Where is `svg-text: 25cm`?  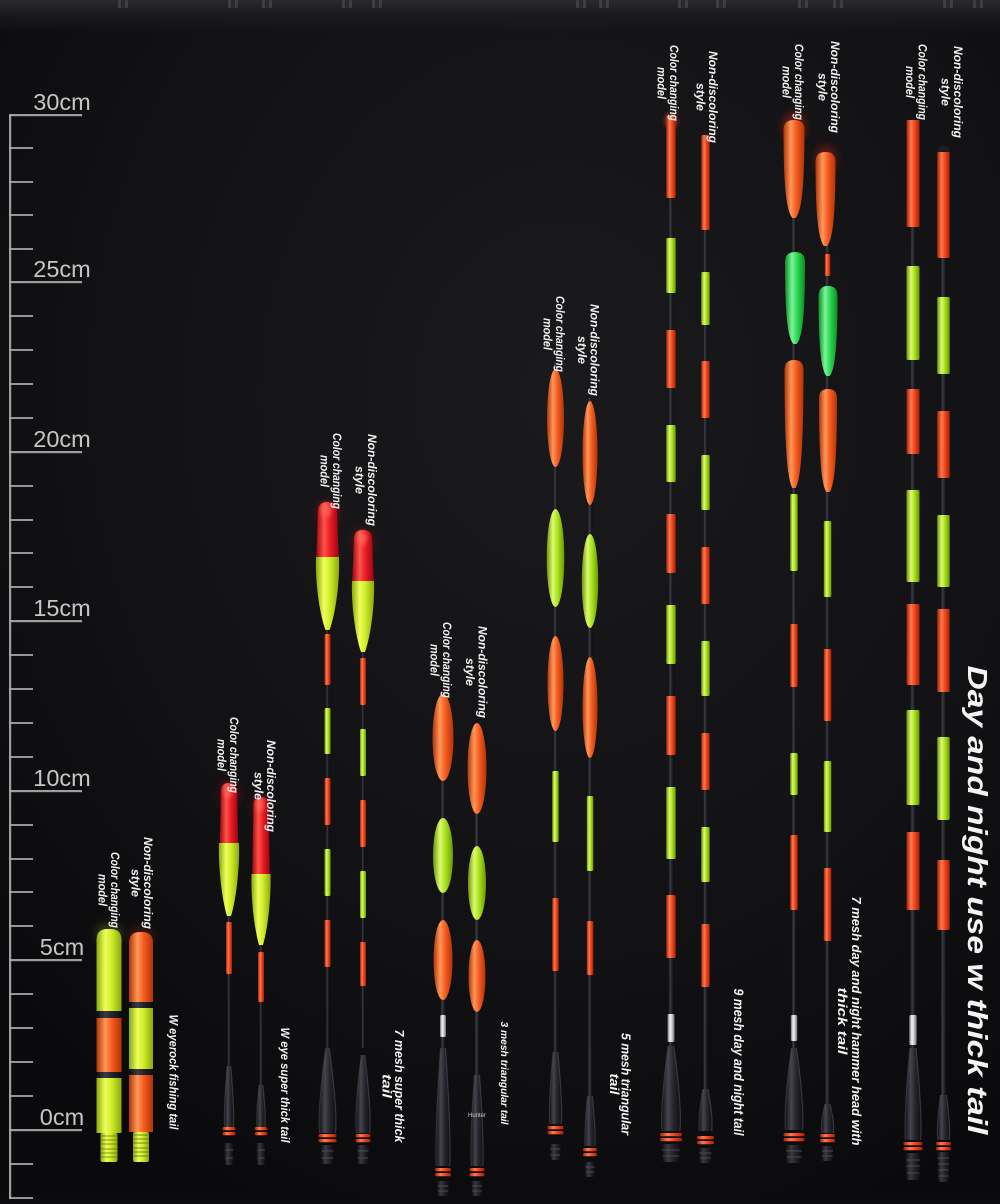
svg-text: 25cm is located at coordinates (61, 269).